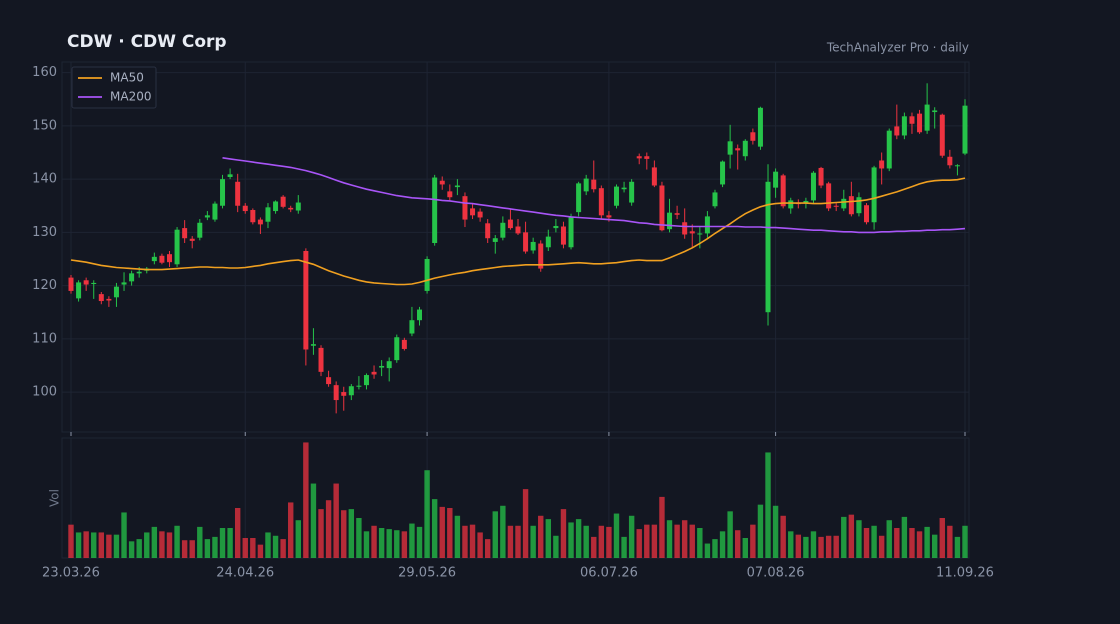 Image resolution: width=1120 pixels, height=624 pixels. Describe the element at coordinates (44, 232) in the screenshot. I see `y-tick-label: 130` at that location.